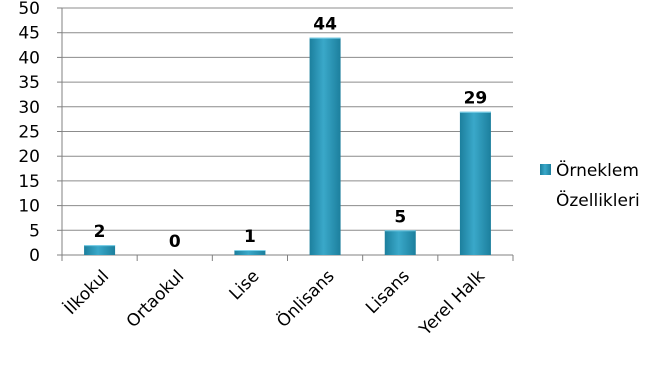  Describe the element at coordinates (29, 108) in the screenshot. I see `y-tick-label: 30` at that location.